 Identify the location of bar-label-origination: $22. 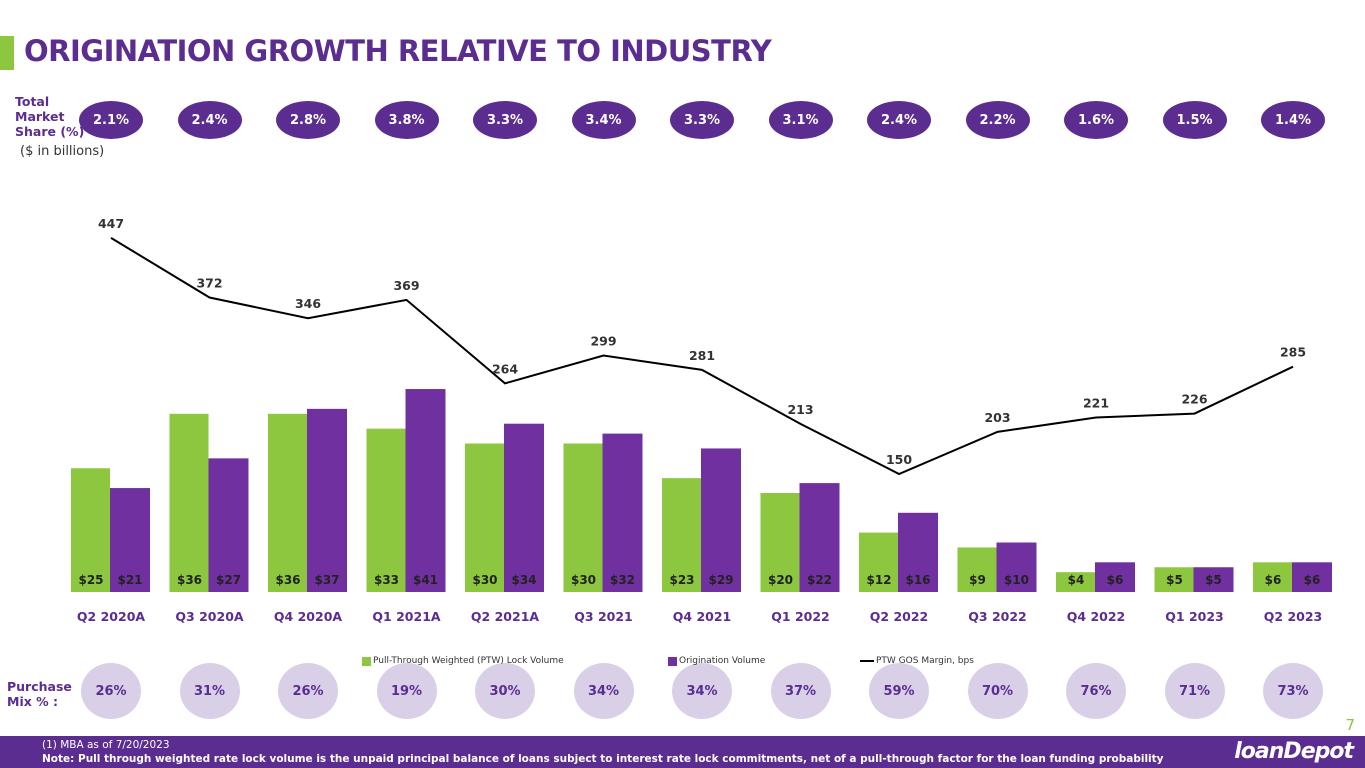
(819, 580).